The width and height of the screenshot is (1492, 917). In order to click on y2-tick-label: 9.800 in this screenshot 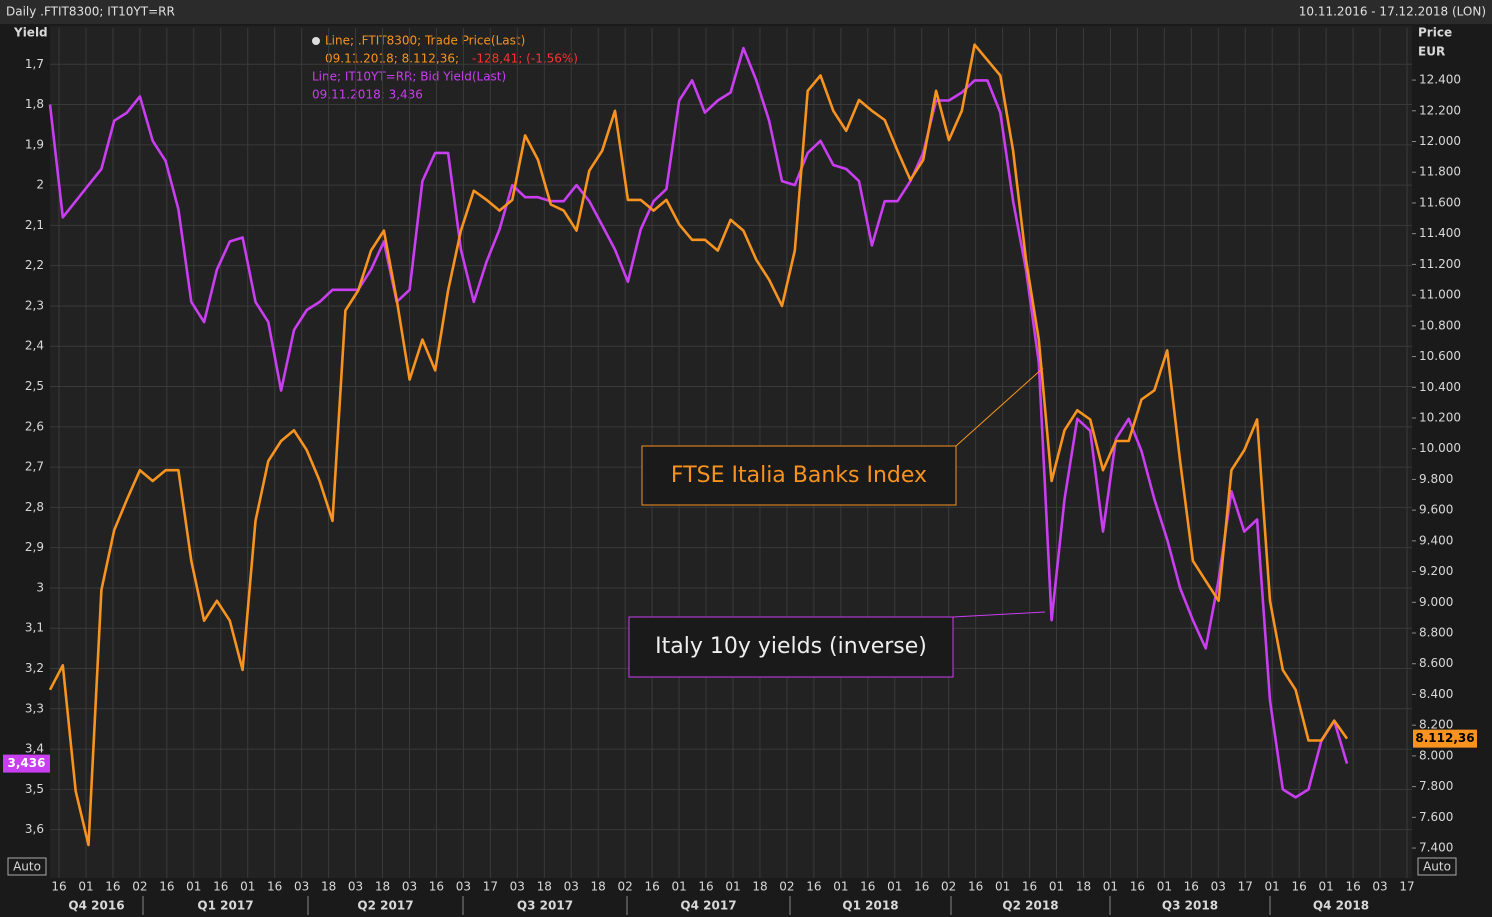, I will do `click(1436, 479)`.